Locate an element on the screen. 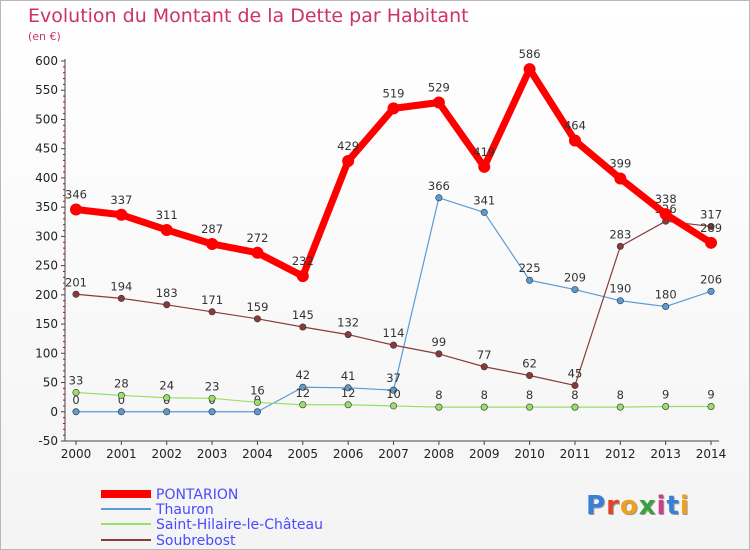  logo-letter: r is located at coordinates (613, 506).